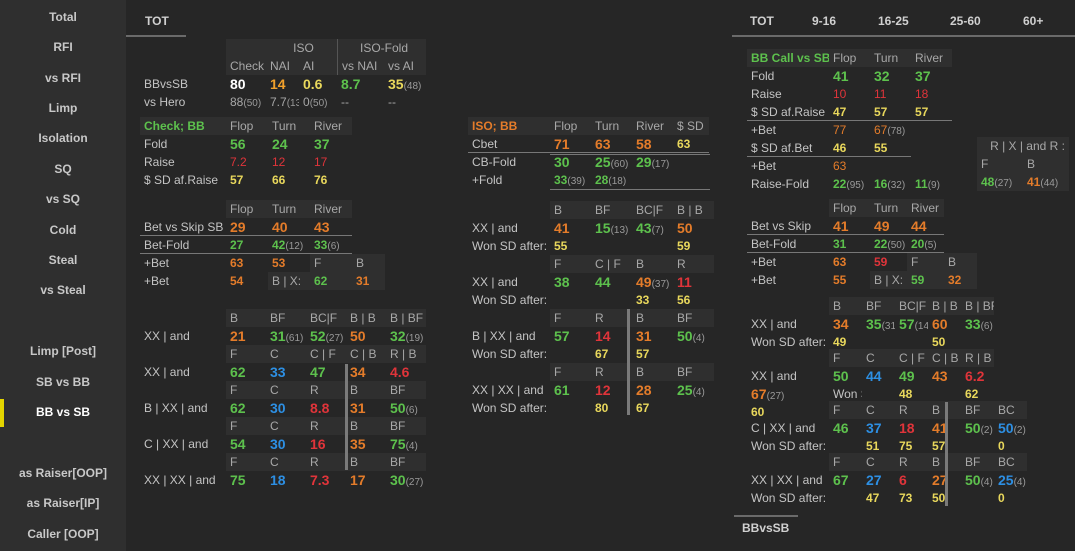 The width and height of the screenshot is (1075, 551). Describe the element at coordinates (63, 290) in the screenshot. I see `sidebar-item-vs-steal: vs Steal` at that location.